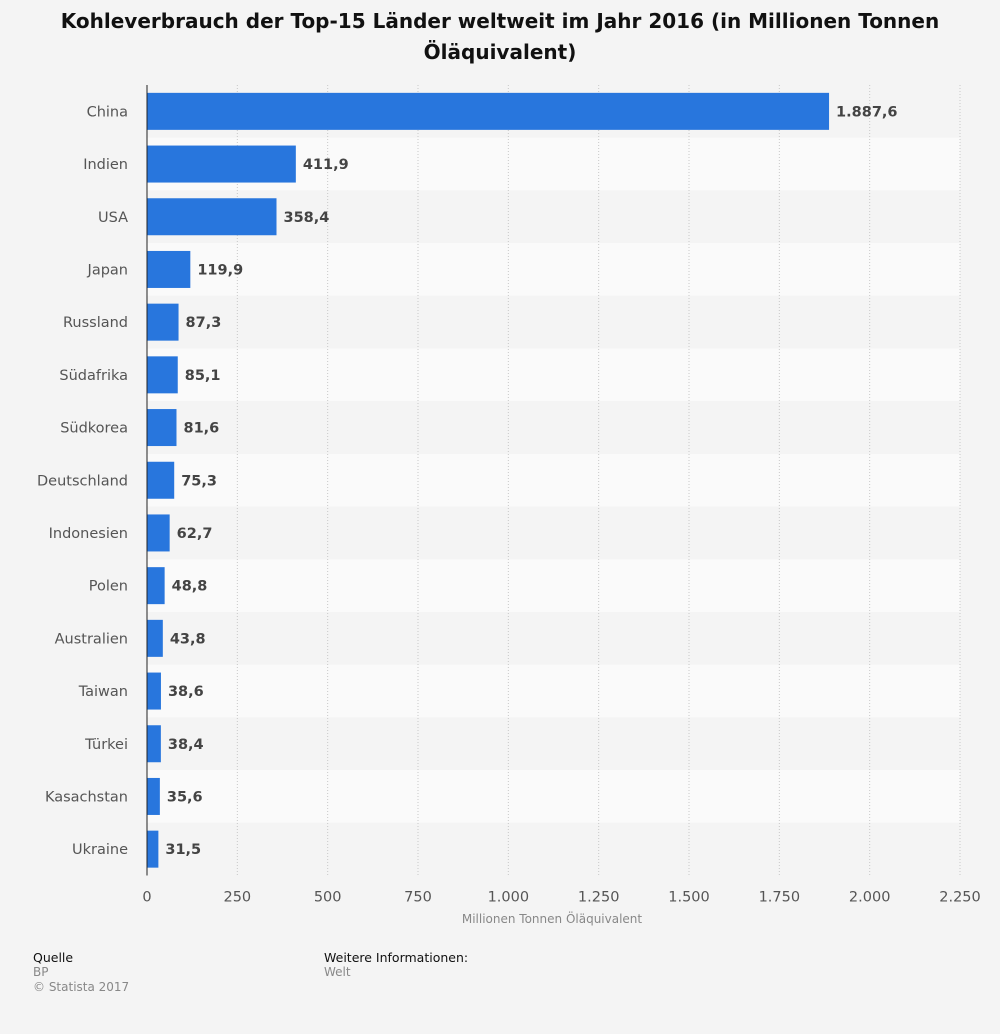 The width and height of the screenshot is (1000, 1034). I want to click on x-tick-label: 500, so click(328, 898).